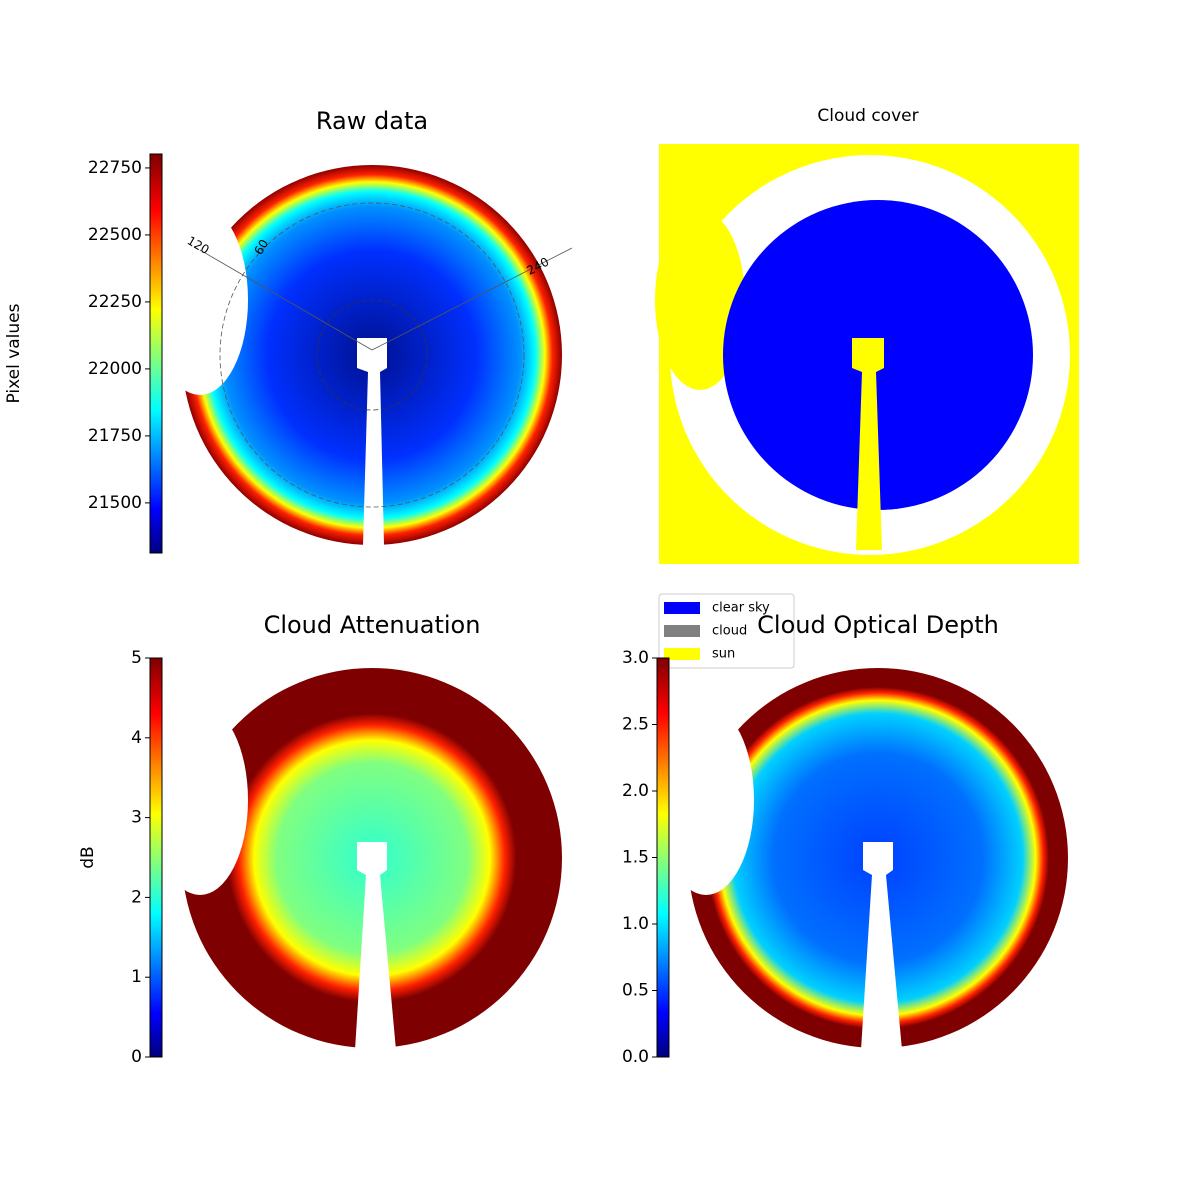 This screenshot has width=1200, height=1204. I want to click on colorbar-tick-label: 21500, so click(115, 503).